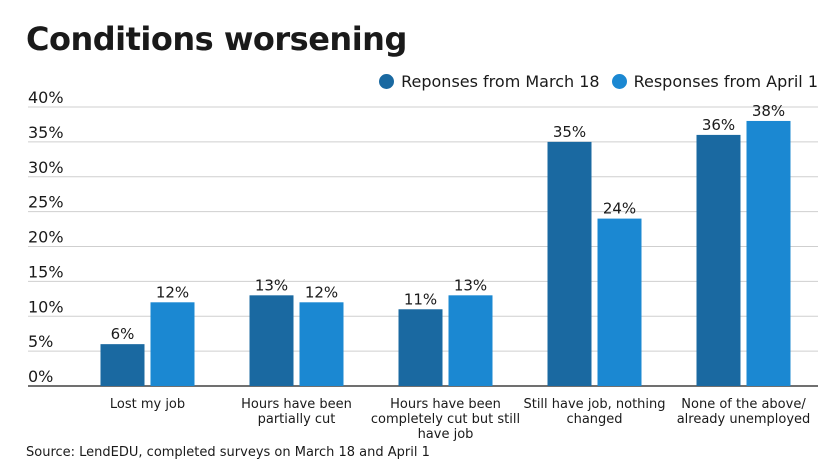 The height and width of the screenshot is (472, 840). Describe the element at coordinates (40, 376) in the screenshot. I see `y-tick-label: 0%` at that location.